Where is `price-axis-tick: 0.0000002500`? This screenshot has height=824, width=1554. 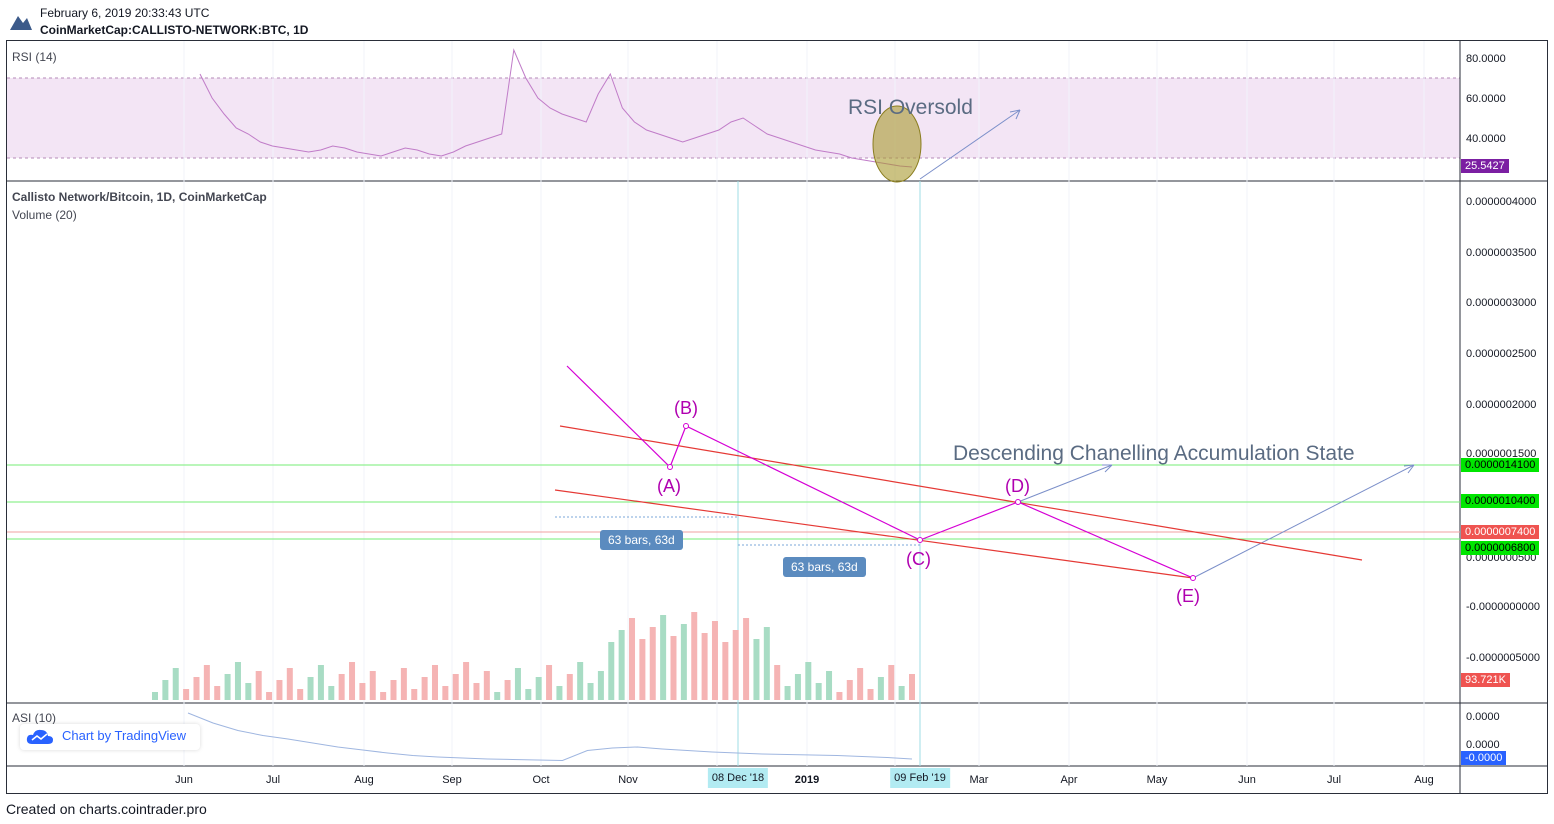 price-axis-tick: 0.0000002500 is located at coordinates (1501, 354).